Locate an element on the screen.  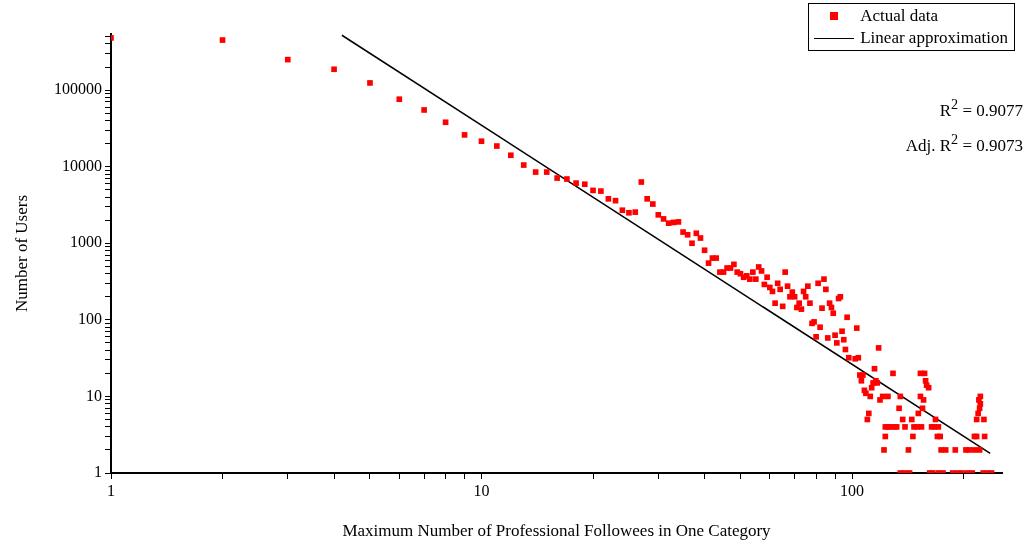
y-tick-label: 1 is located at coordinates (98, 472).